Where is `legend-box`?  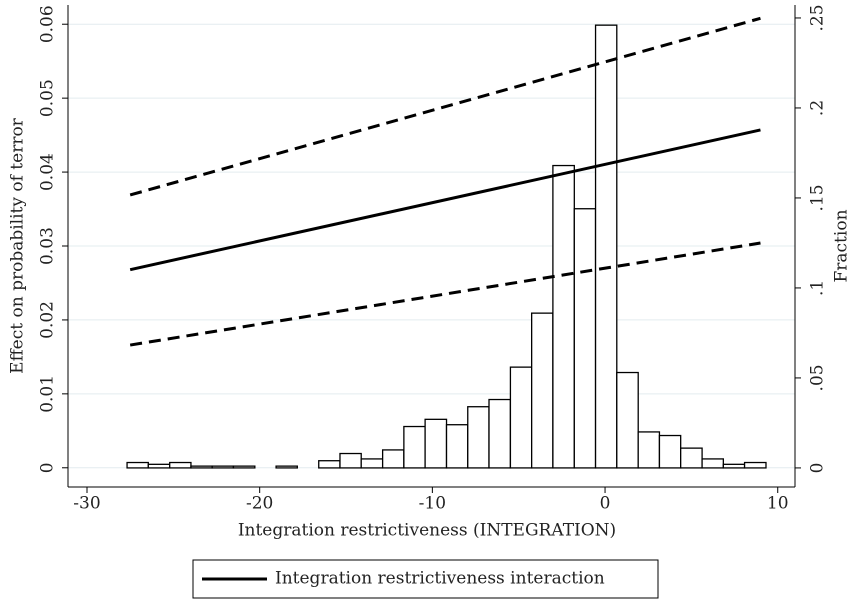 legend-box is located at coordinates (425, 579).